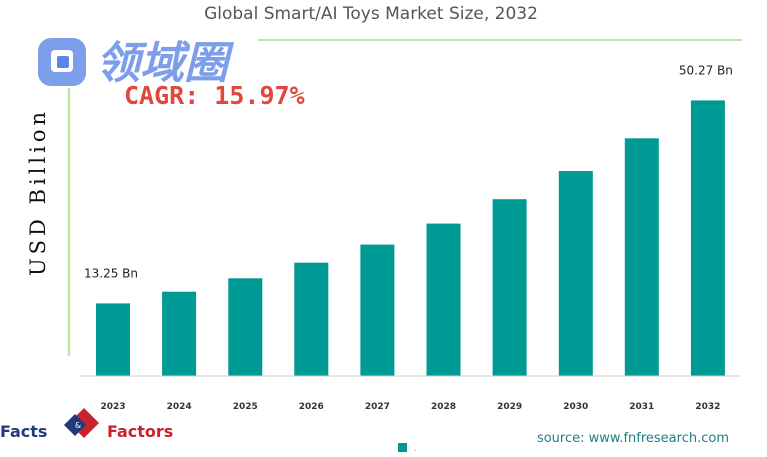 The width and height of the screenshot is (767, 457). Describe the element at coordinates (575, 407) in the screenshot. I see `x-tick-label-2030: 2030` at that location.